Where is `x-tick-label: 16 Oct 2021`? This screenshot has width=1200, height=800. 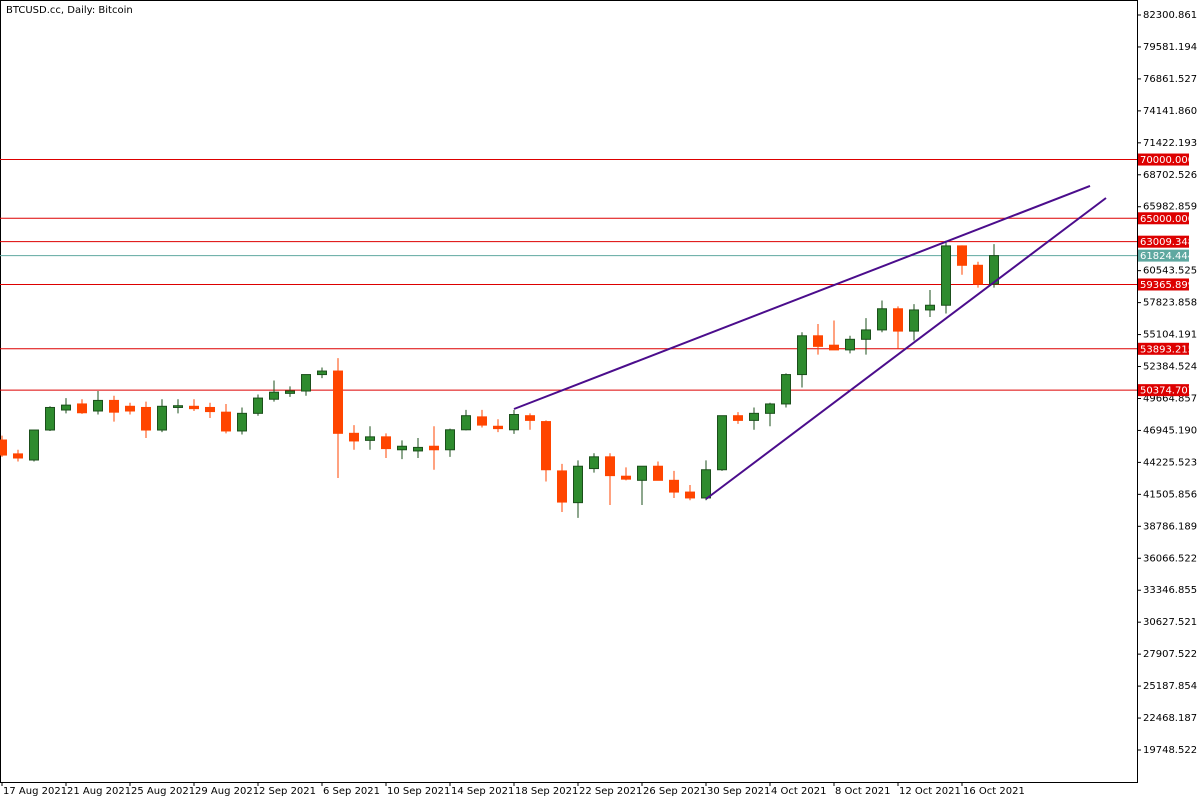
x-tick-label: 16 Oct 2021 is located at coordinates (994, 791).